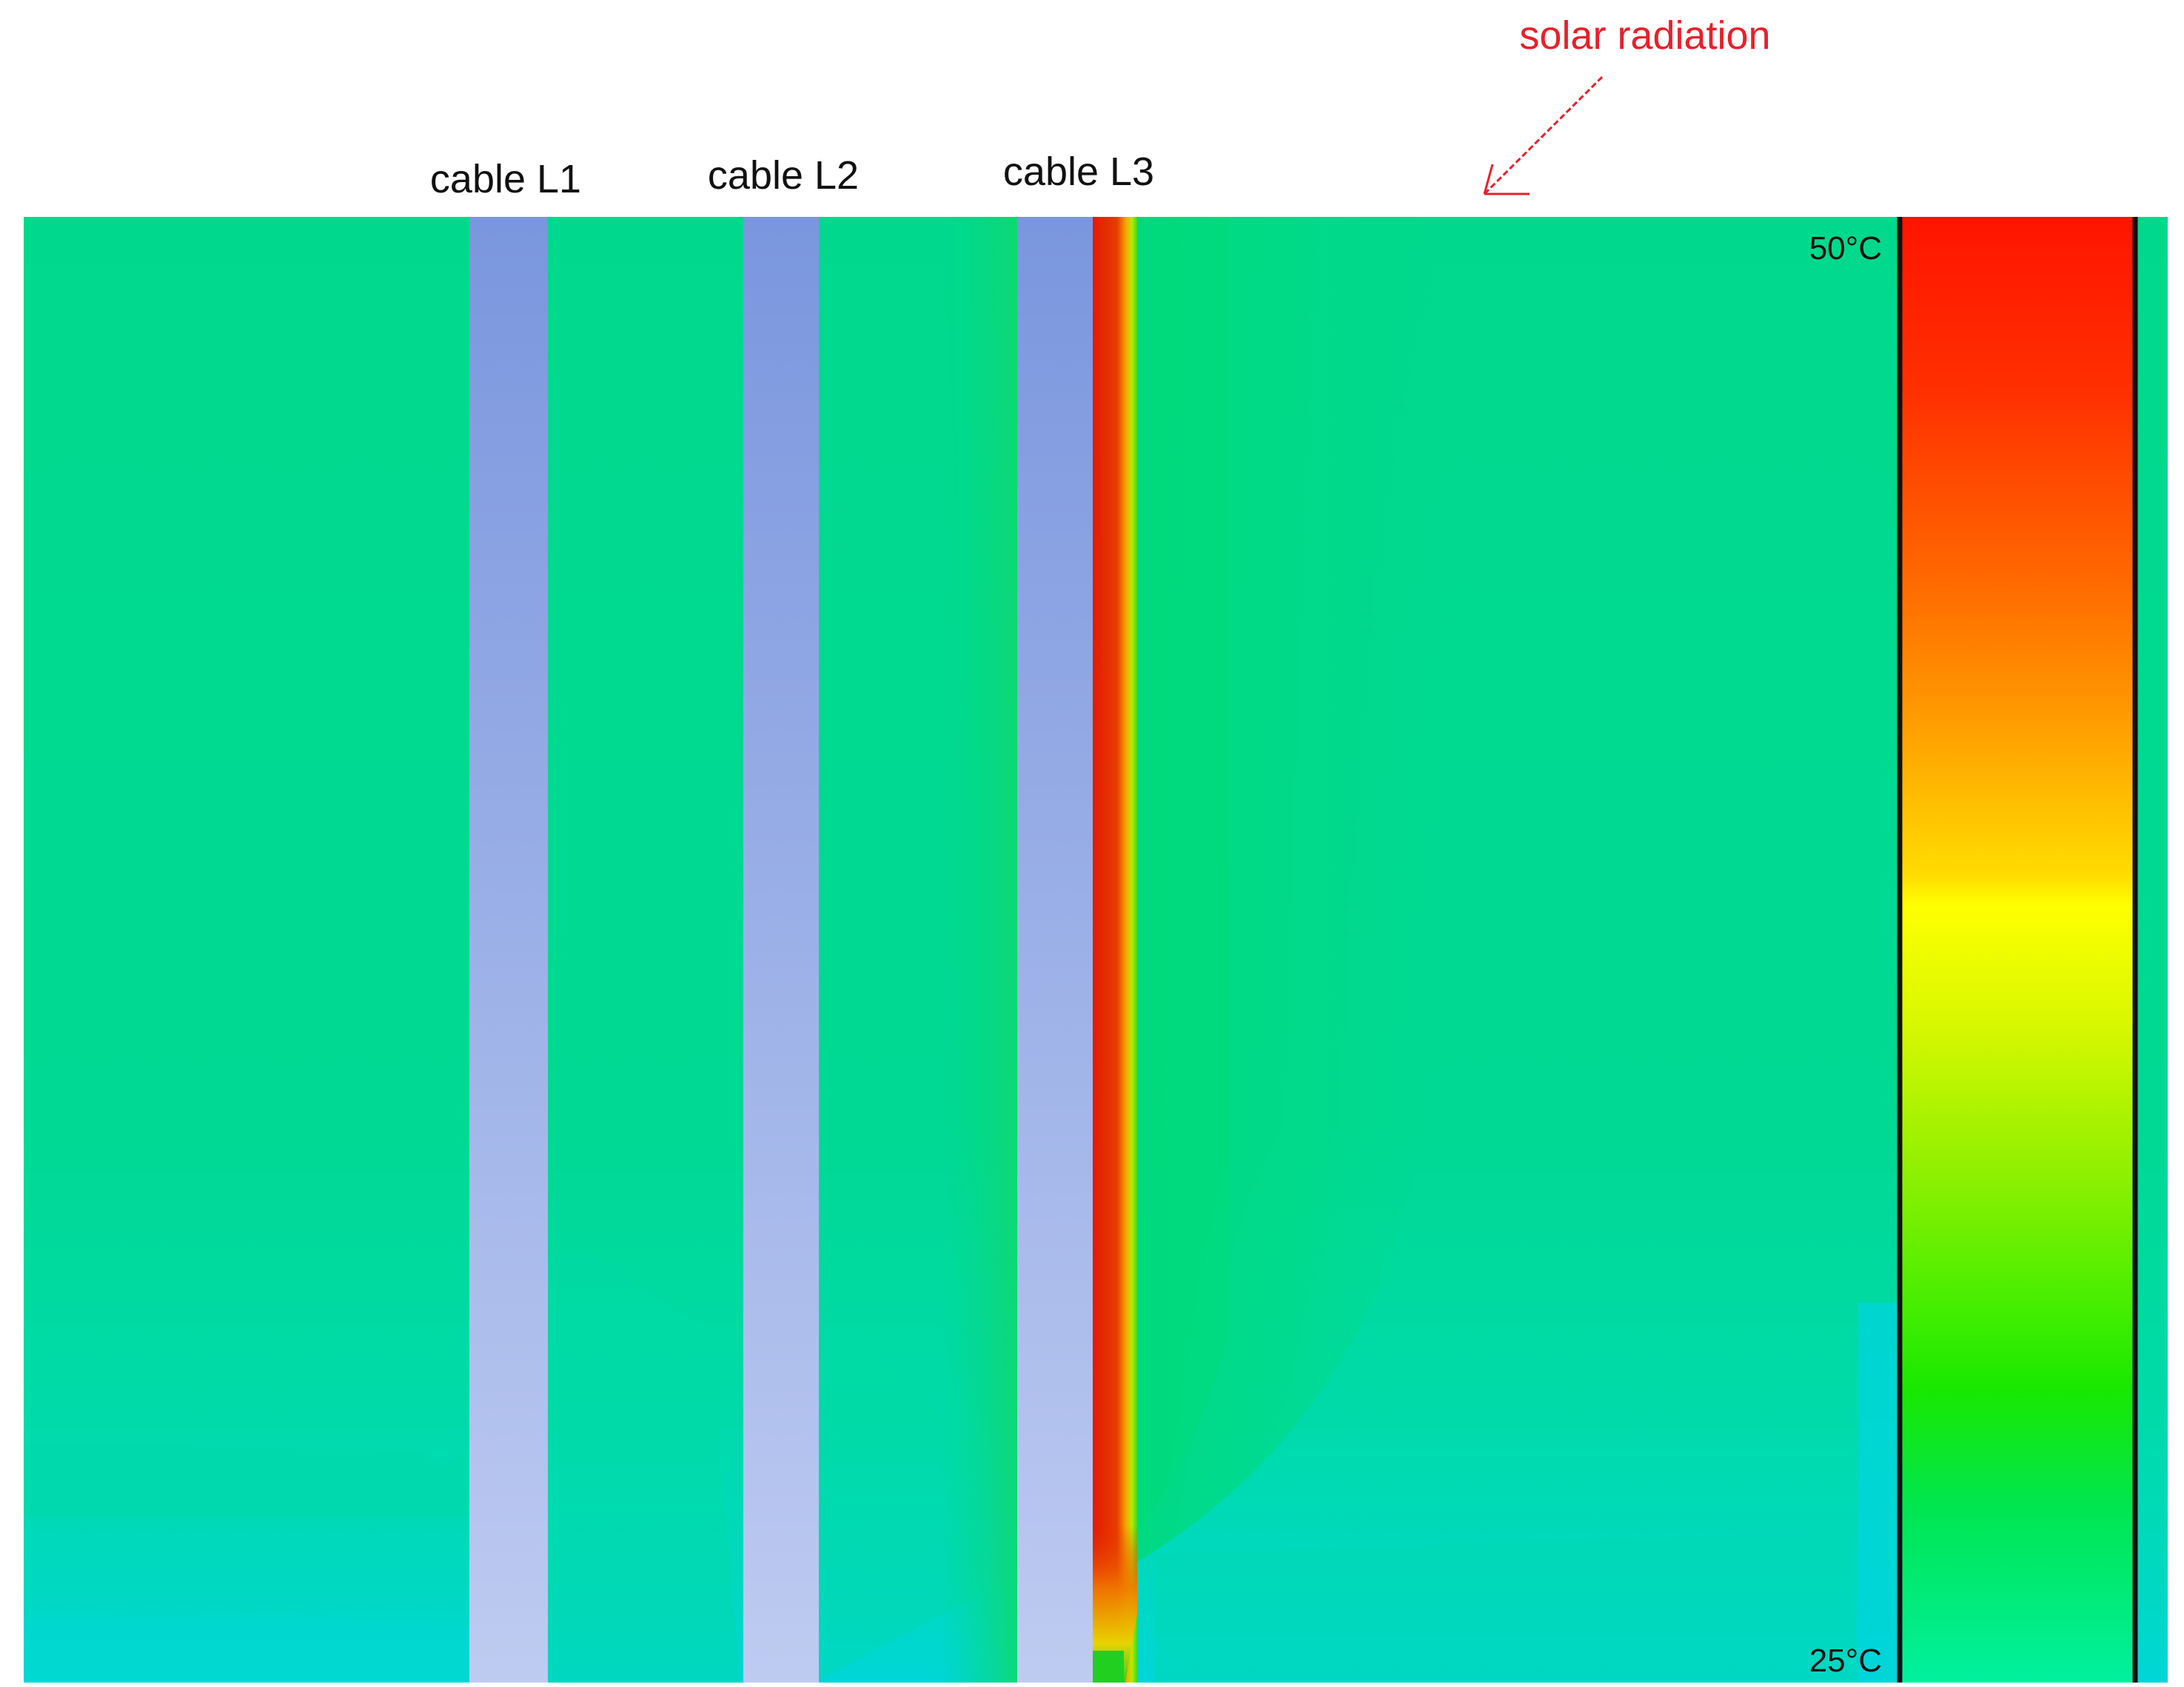 The height and width of the screenshot is (1687, 2184). What do you see at coordinates (1644, 36) in the screenshot?
I see `solar-radiation-label: solar radiation` at bounding box center [1644, 36].